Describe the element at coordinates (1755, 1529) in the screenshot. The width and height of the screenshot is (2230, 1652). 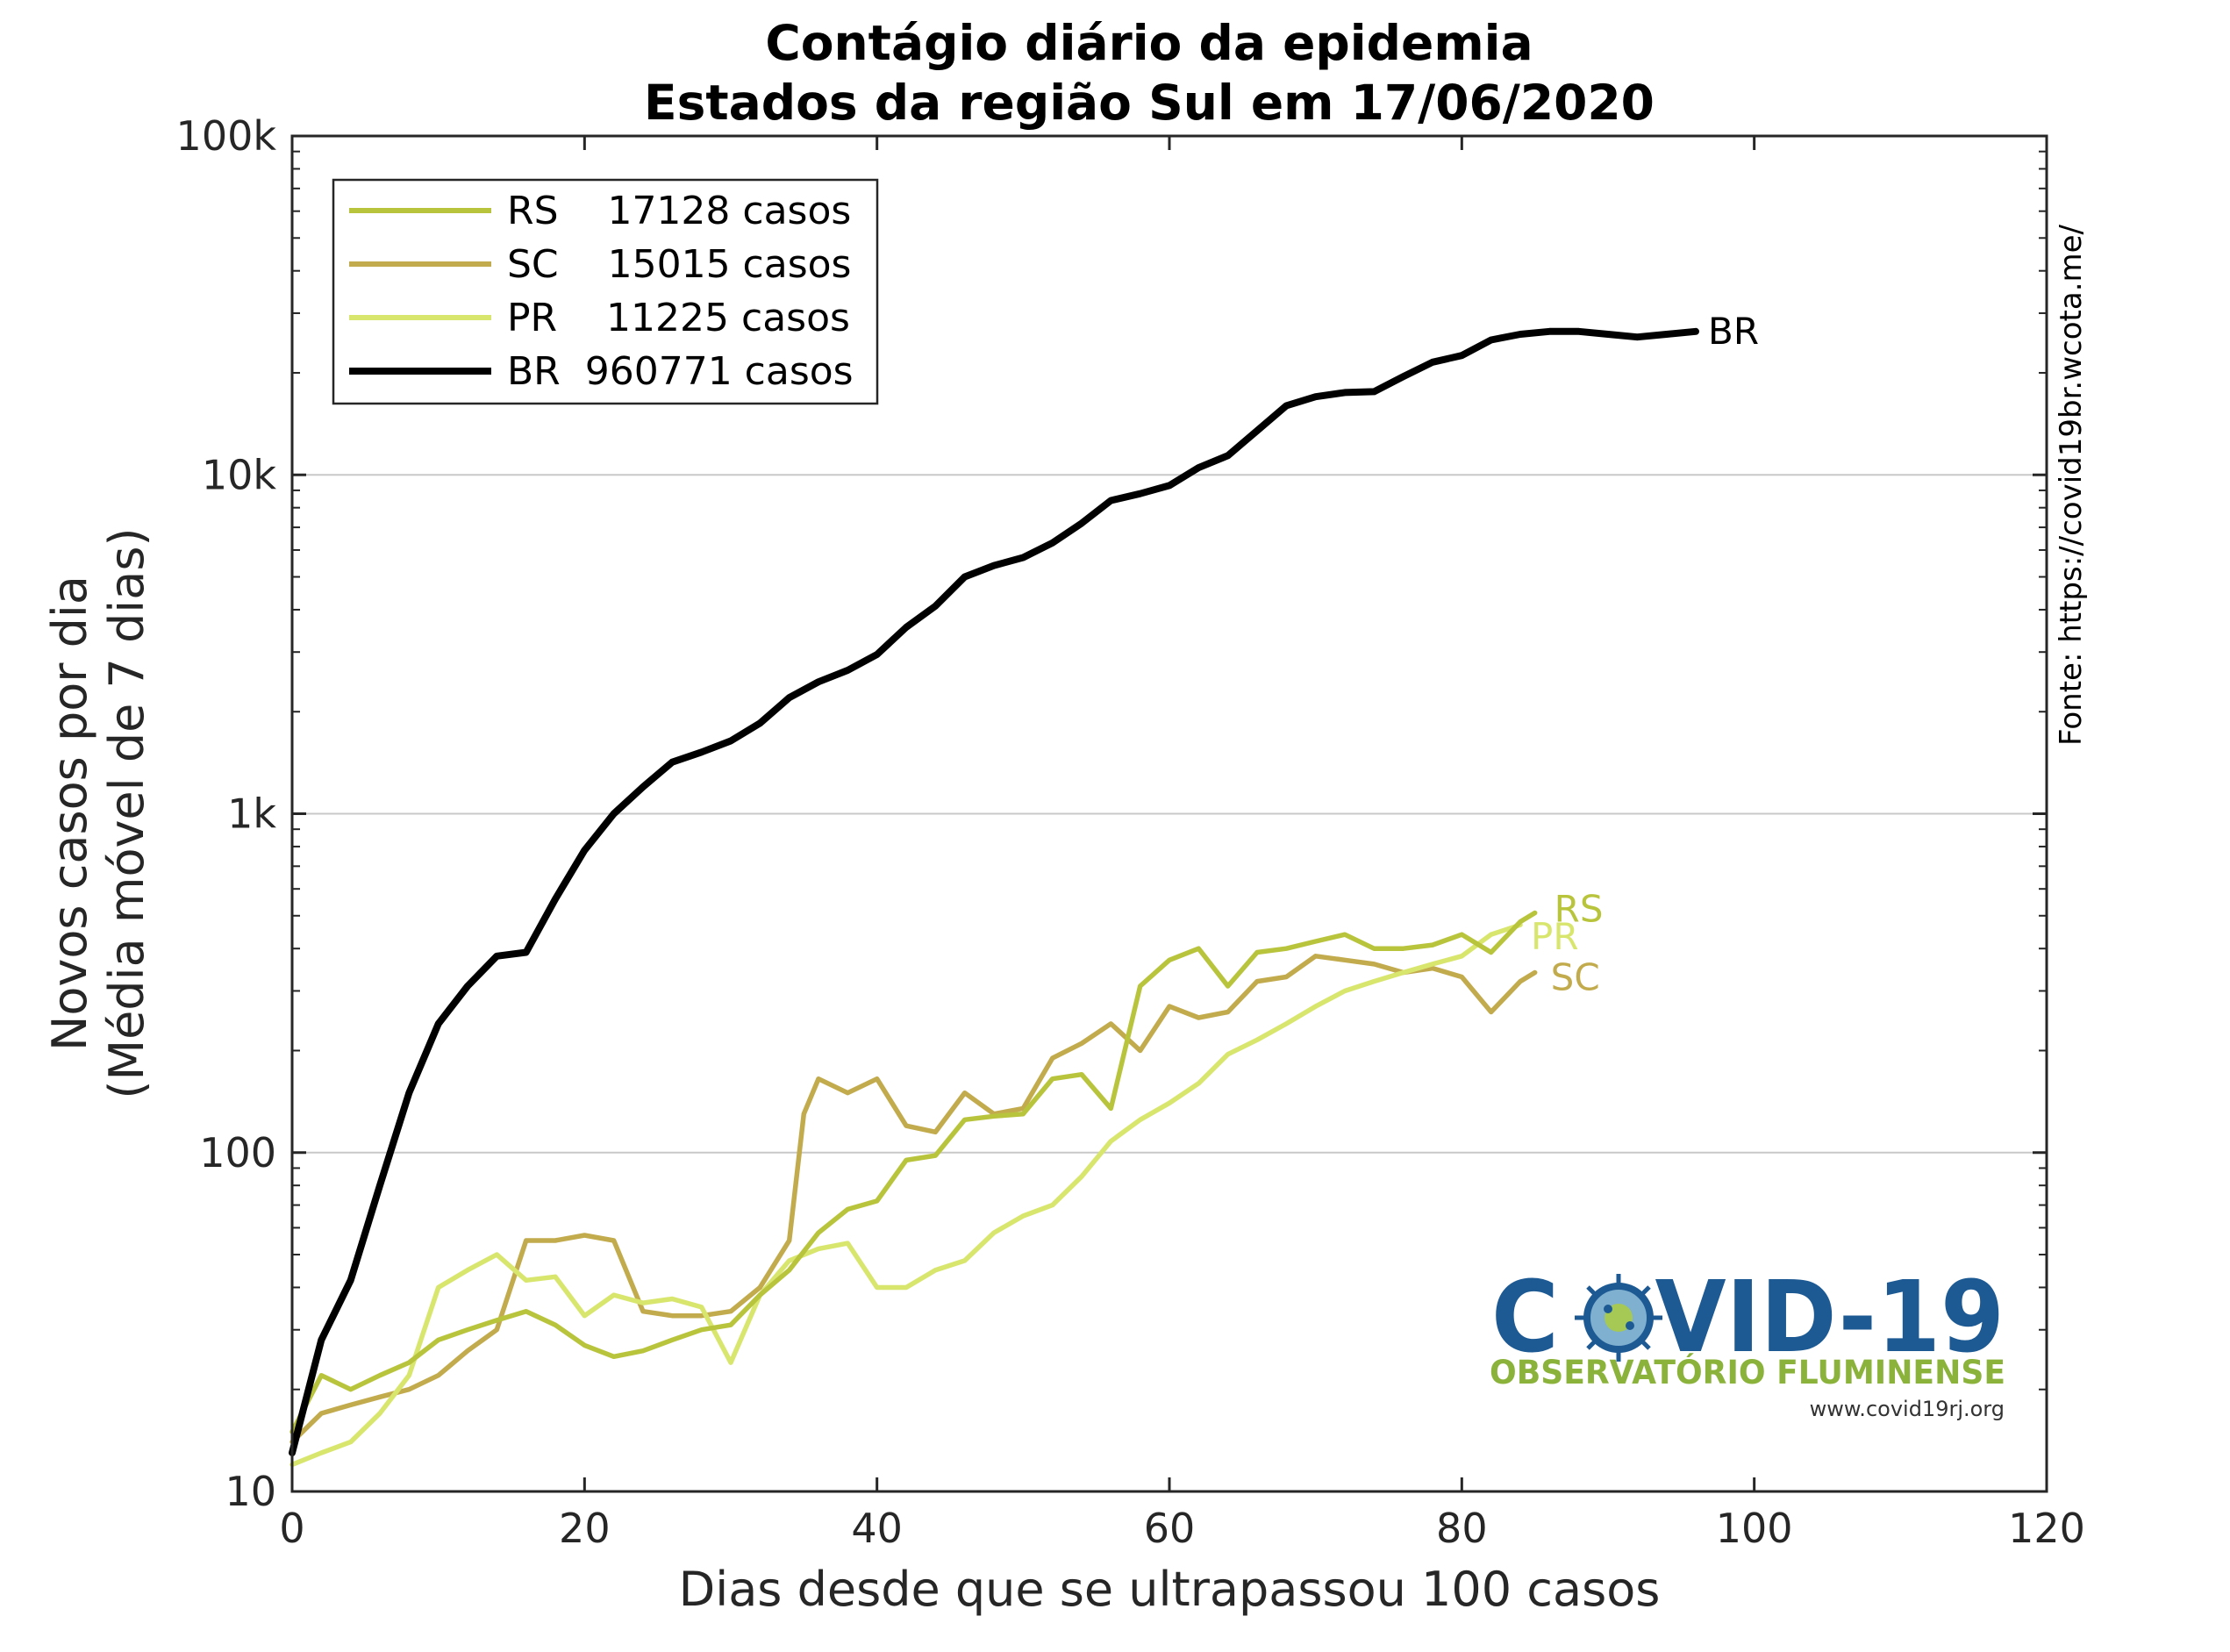
I see `x-tick-label: 100` at that location.